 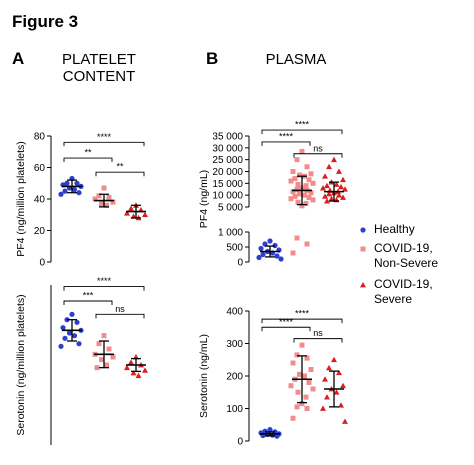 I want to click on y-tick-label: 200, so click(x=234, y=377).